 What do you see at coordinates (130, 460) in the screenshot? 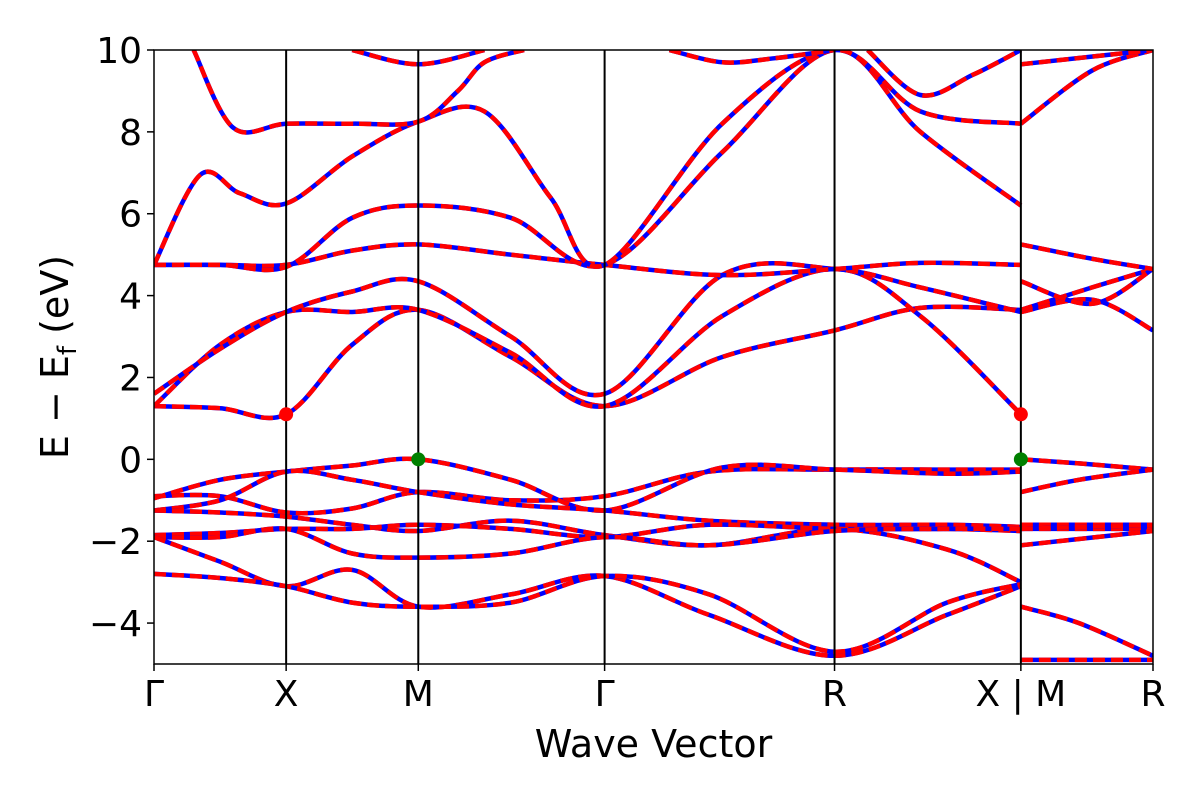
I see `y-tick-label: 0` at bounding box center [130, 460].